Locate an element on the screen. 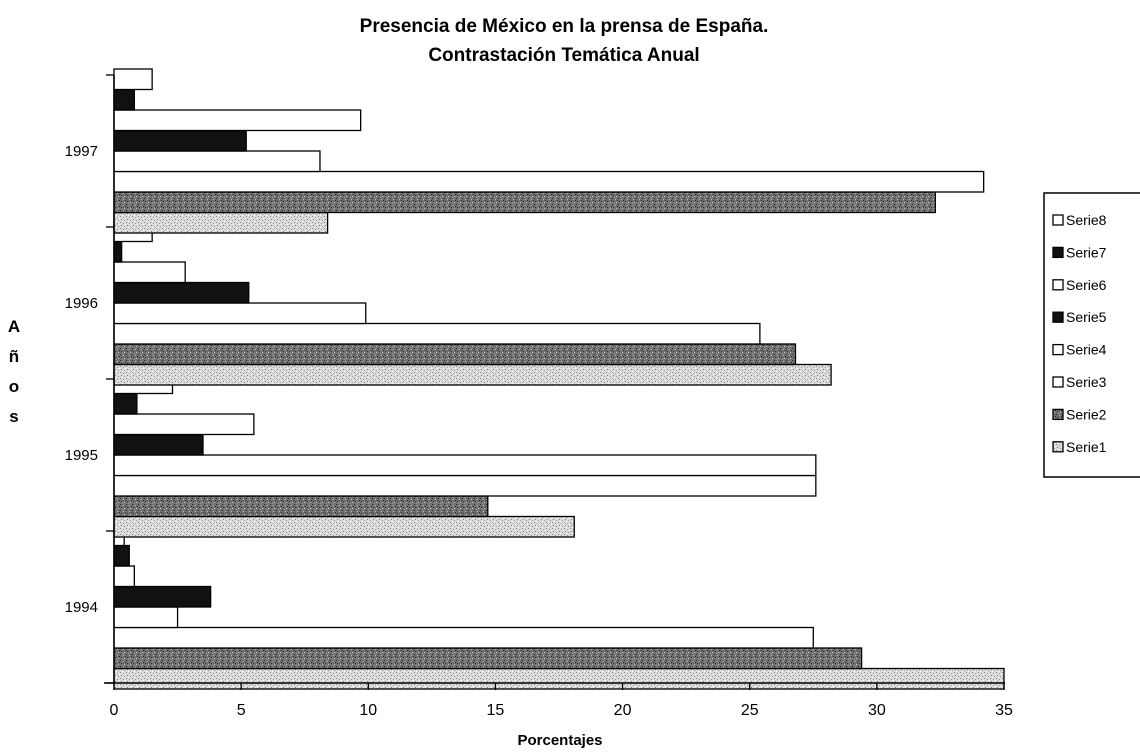  legend-swatch-serie6 is located at coordinates (1058, 285).